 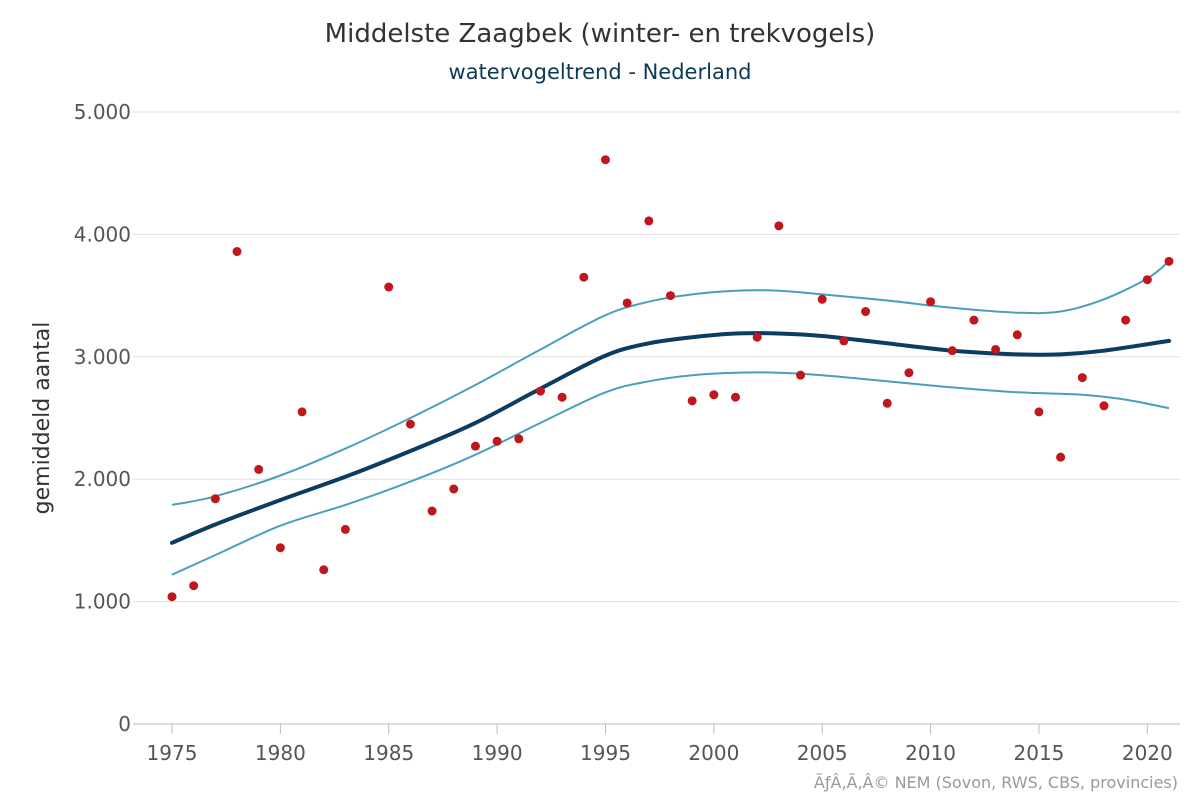 I want to click on chart-subtitle: watervogeltrend - Nederland, so click(x=600, y=72).